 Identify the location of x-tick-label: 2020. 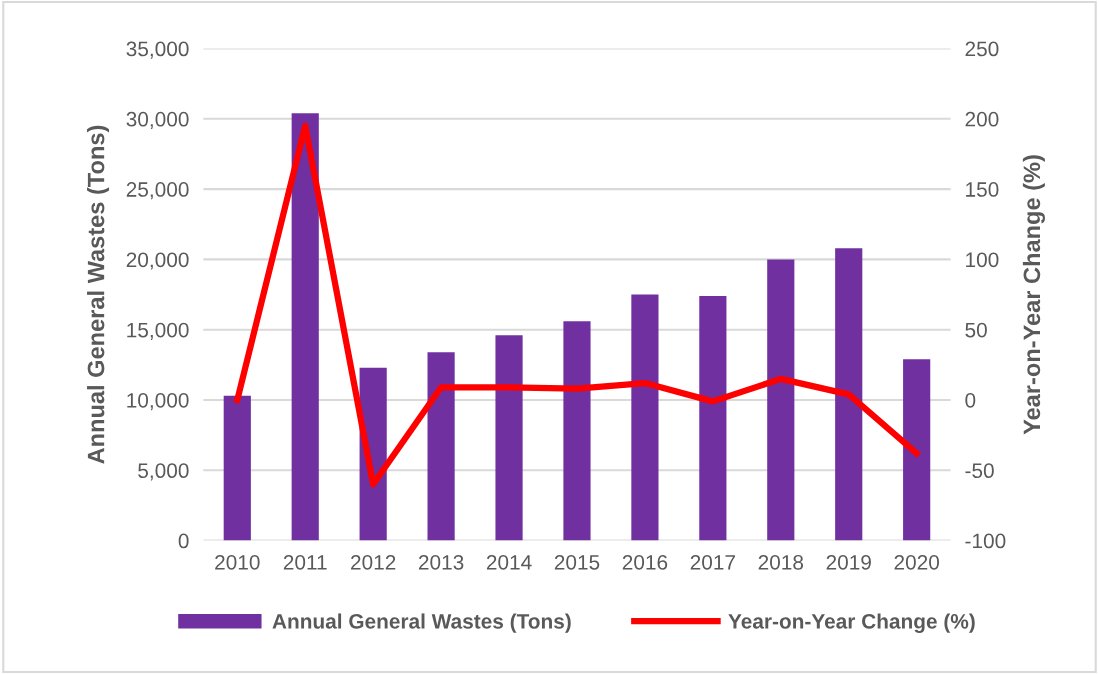
(917, 562).